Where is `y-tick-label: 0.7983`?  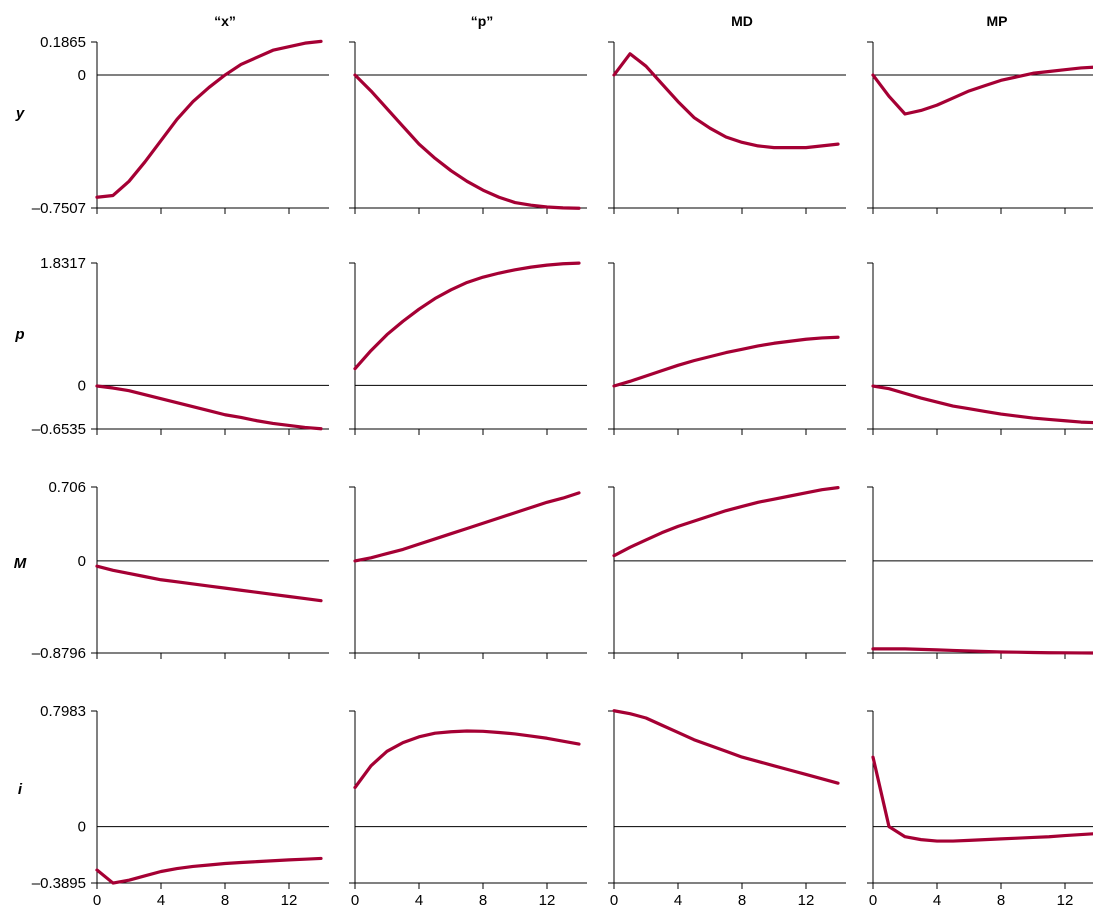 y-tick-label: 0.7983 is located at coordinates (63, 711).